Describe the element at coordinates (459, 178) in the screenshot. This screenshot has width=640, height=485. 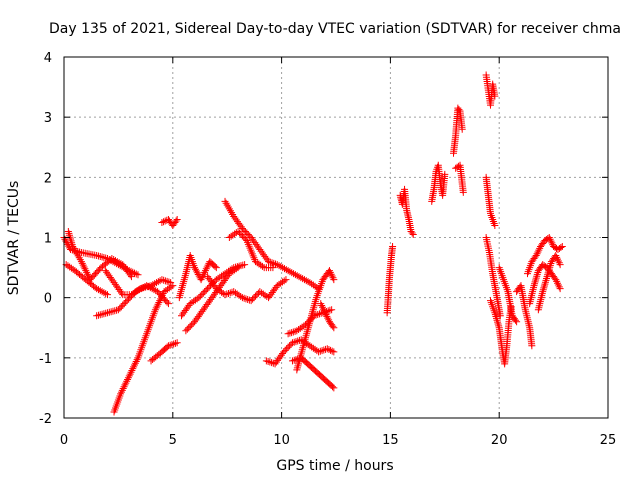
I see `series-trace-x` at that location.